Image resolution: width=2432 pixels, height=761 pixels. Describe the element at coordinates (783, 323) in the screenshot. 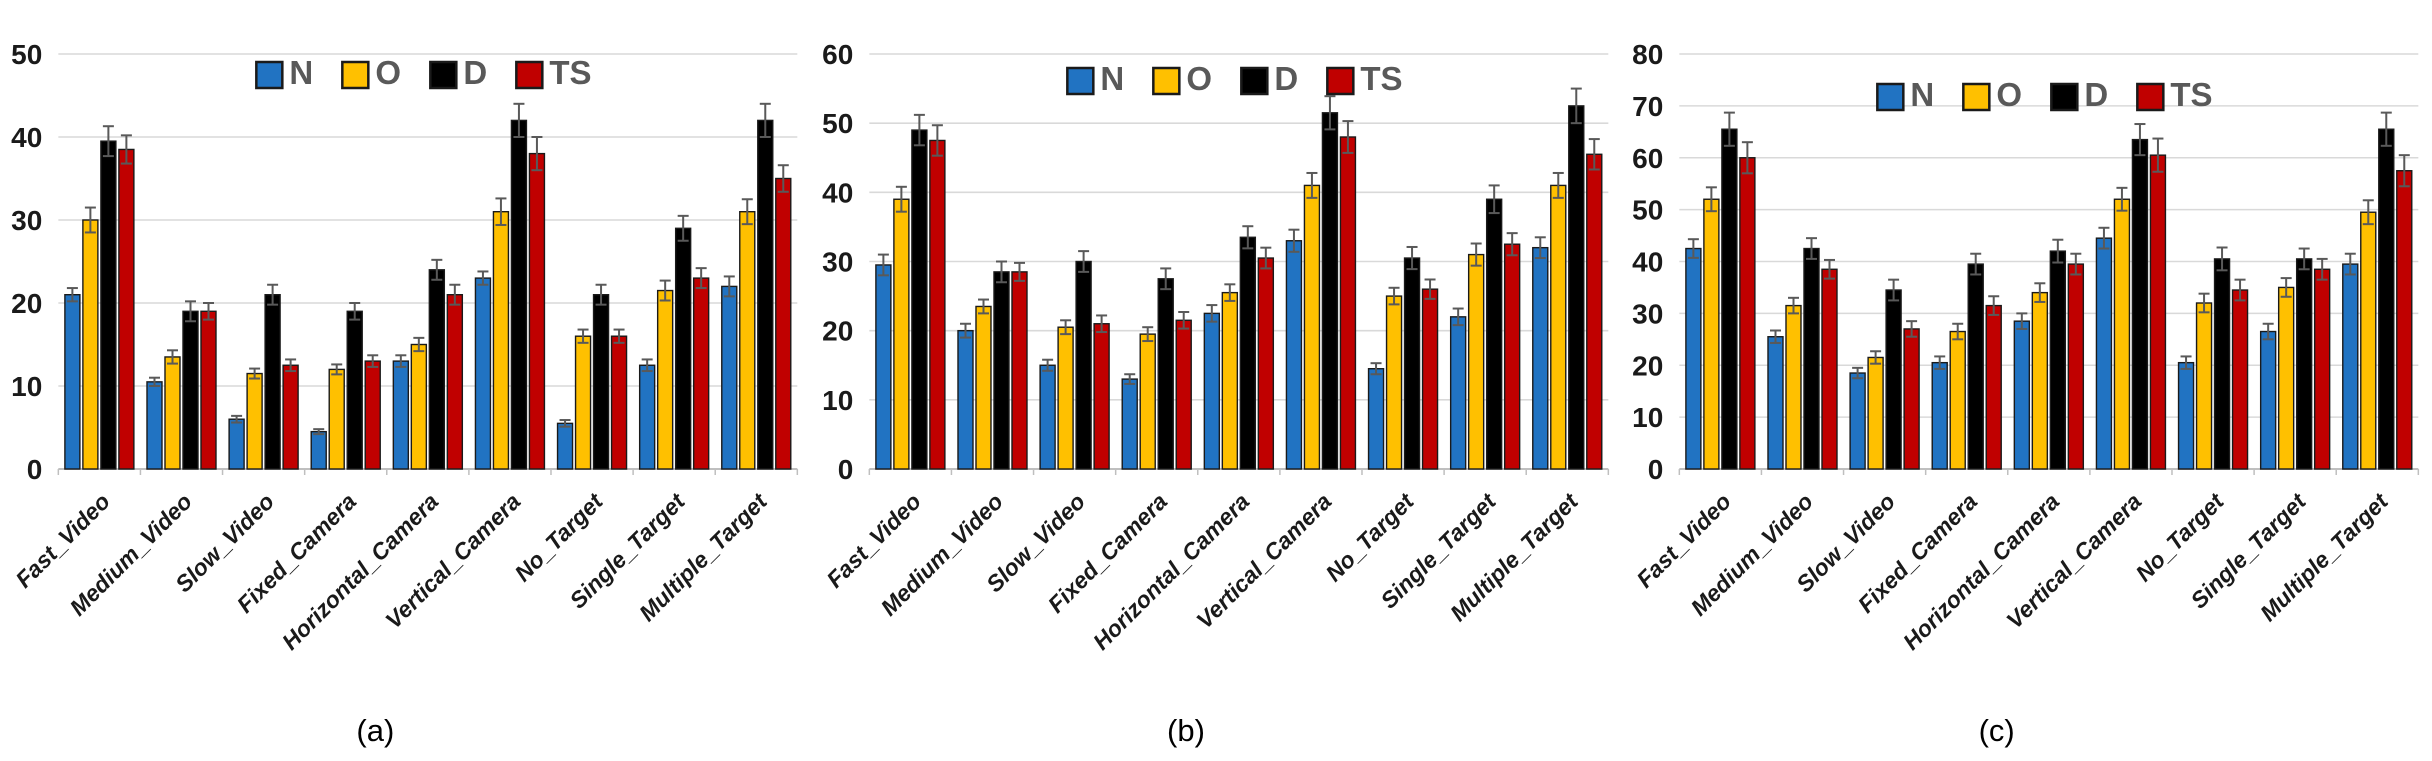

I see `bar-TS-Multiple_Target` at that location.